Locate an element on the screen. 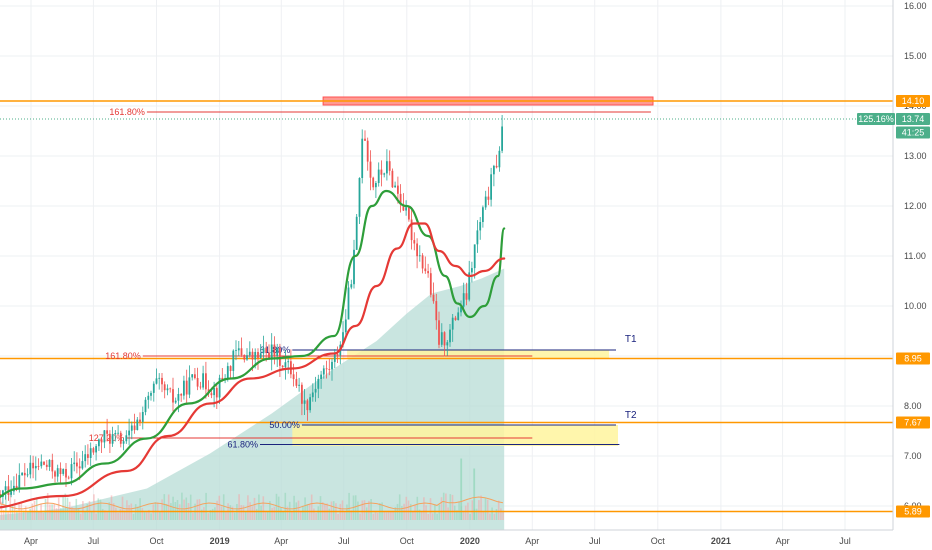 This screenshot has width=932, height=550. time-axis-tick: 2020 is located at coordinates (470, 541).